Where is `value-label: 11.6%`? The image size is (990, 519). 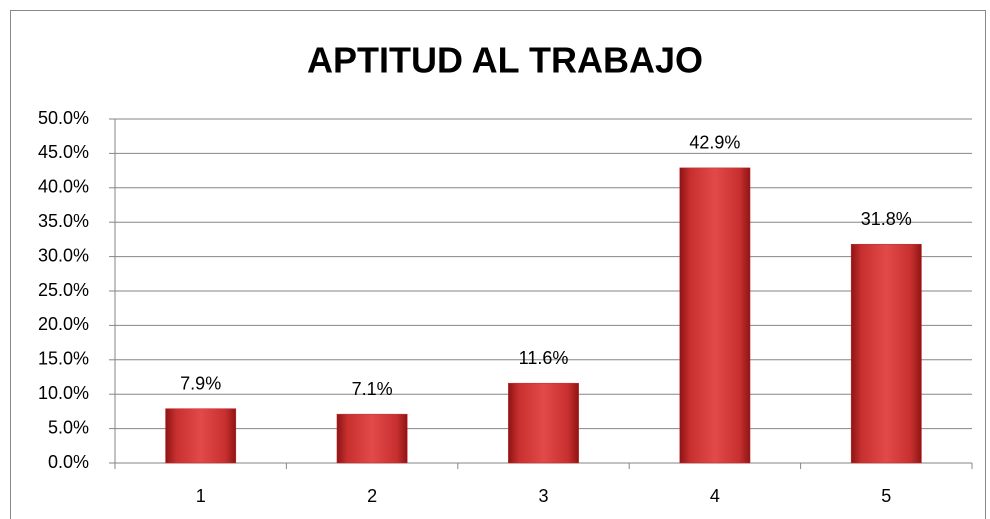
value-label: 11.6% is located at coordinates (544, 358).